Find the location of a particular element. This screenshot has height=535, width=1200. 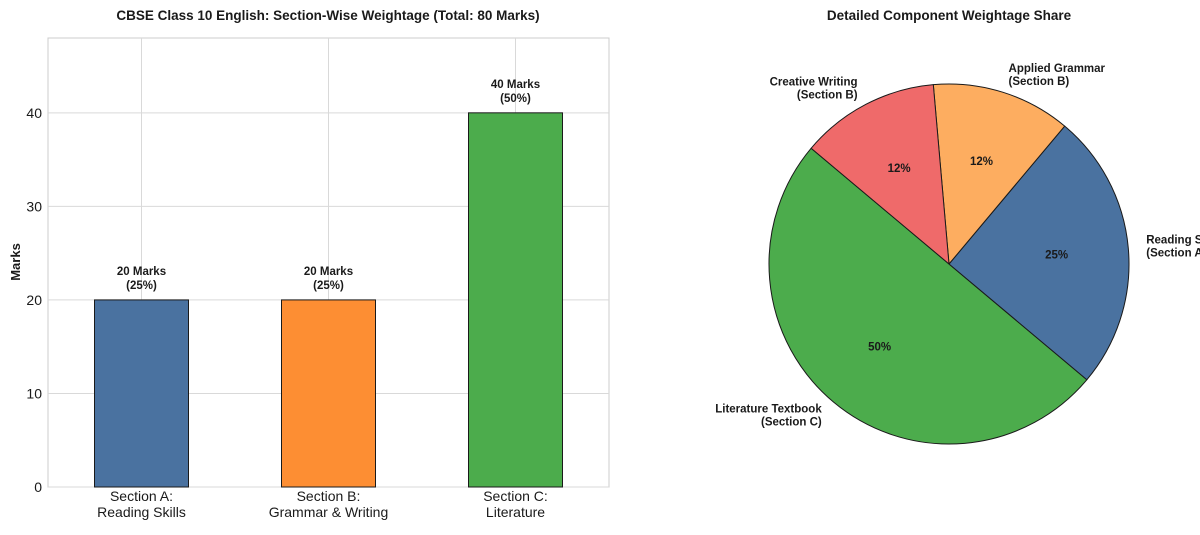

bar-data-label: 40 Marks (50%) is located at coordinates (515, 92).